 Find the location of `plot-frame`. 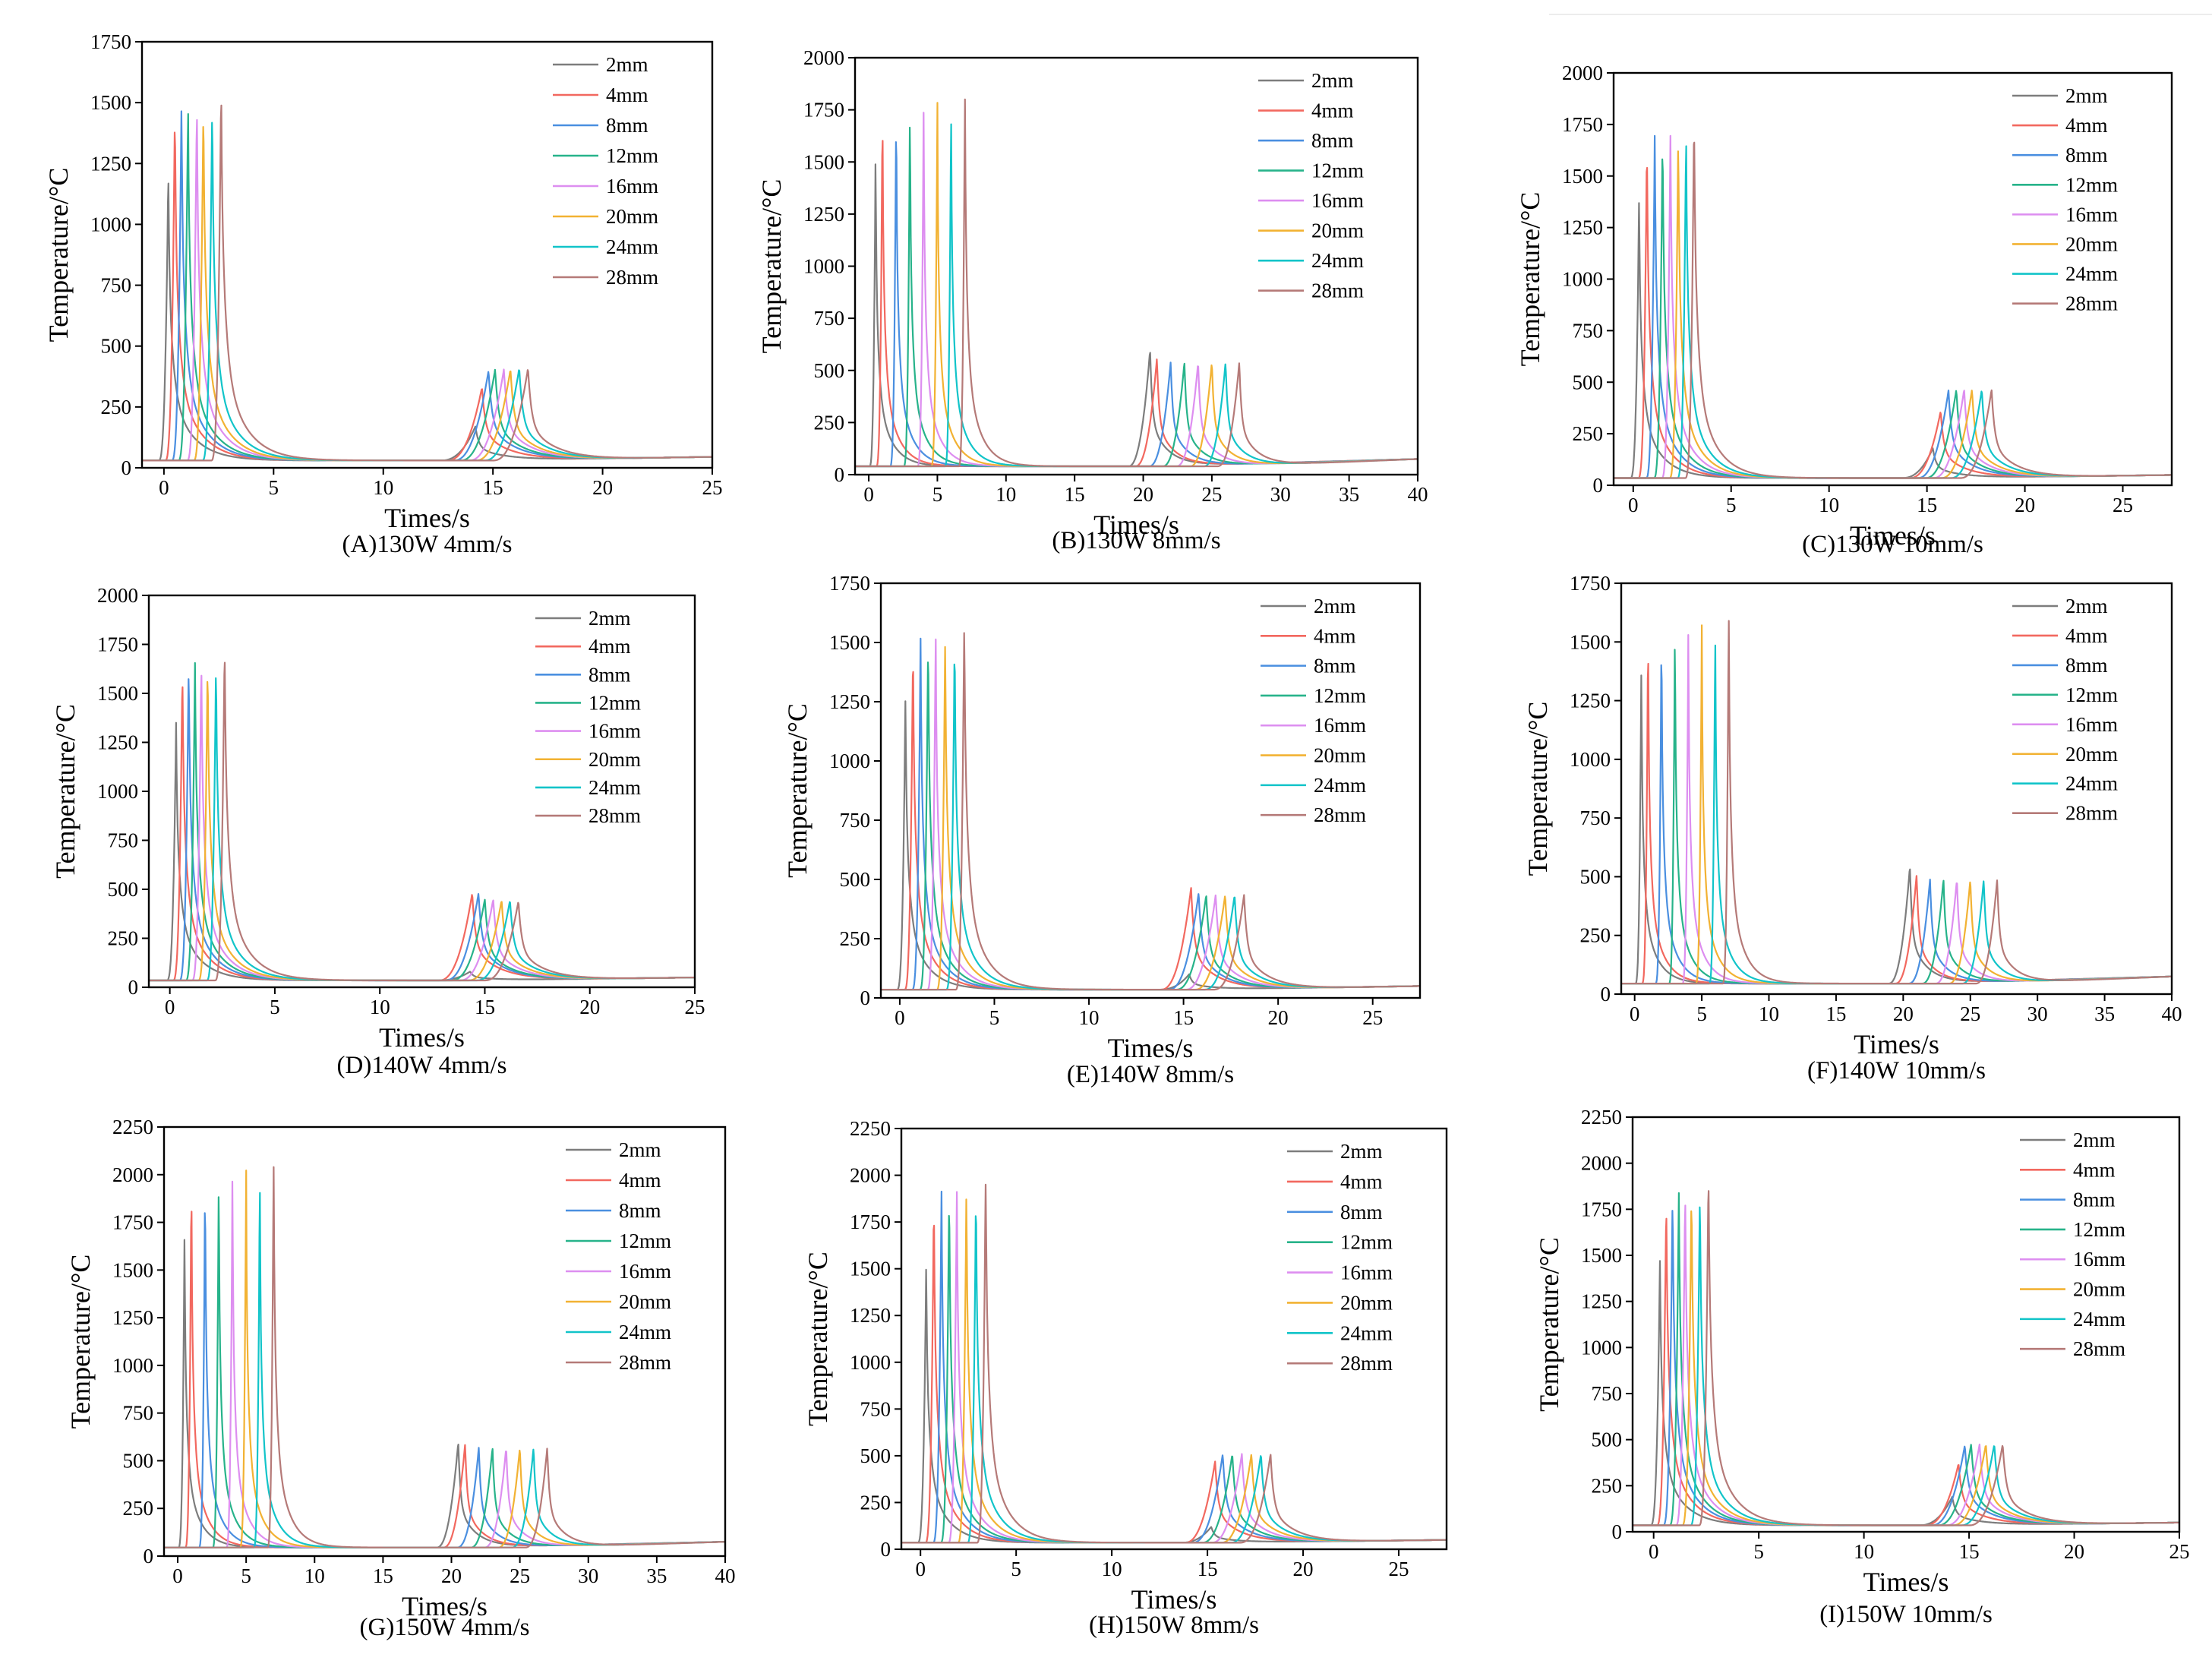

plot-frame is located at coordinates (1906, 1325).